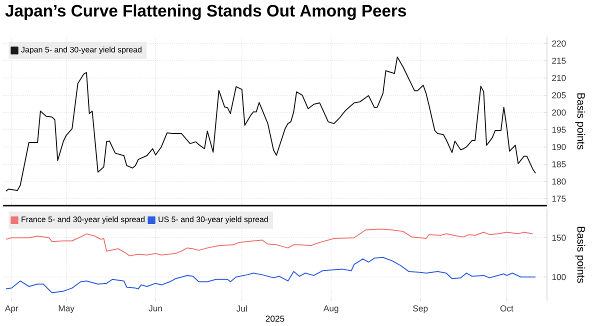  I want to click on x-tick-label: Jun, so click(155, 308).